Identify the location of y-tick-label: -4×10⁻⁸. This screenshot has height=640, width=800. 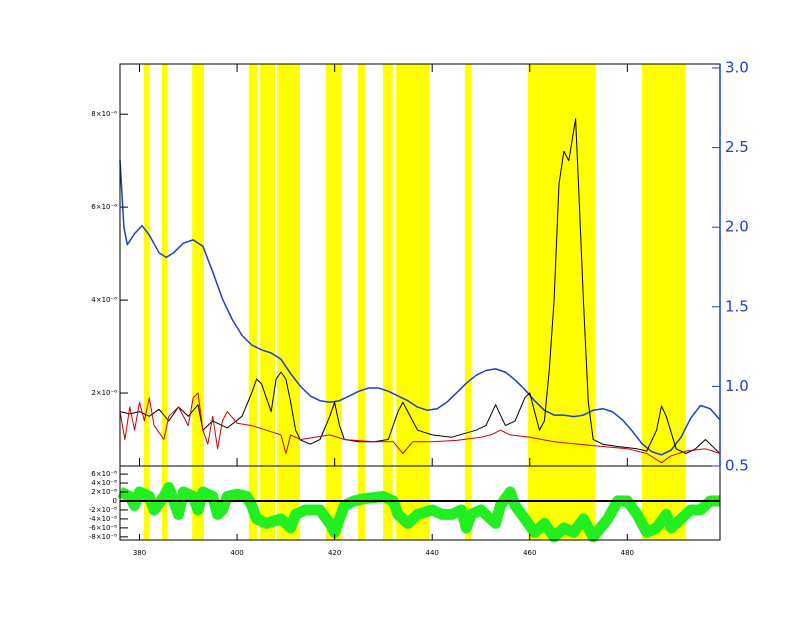
(103, 519).